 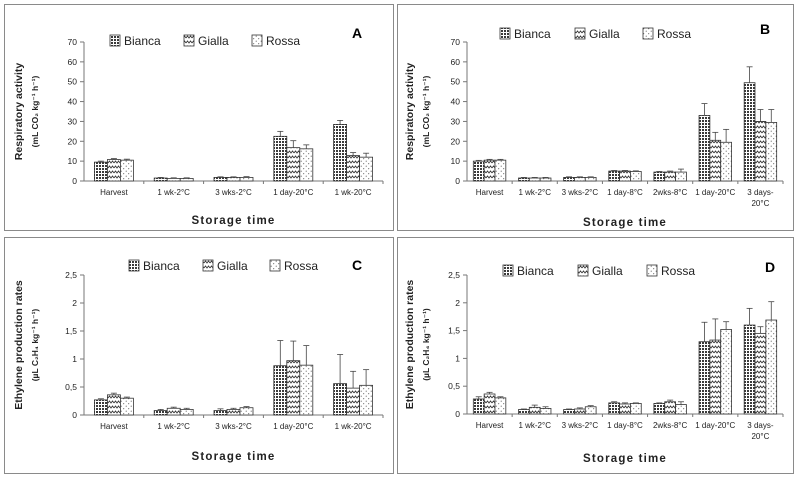 I want to click on y-tick-label: 1, so click(x=457, y=358).